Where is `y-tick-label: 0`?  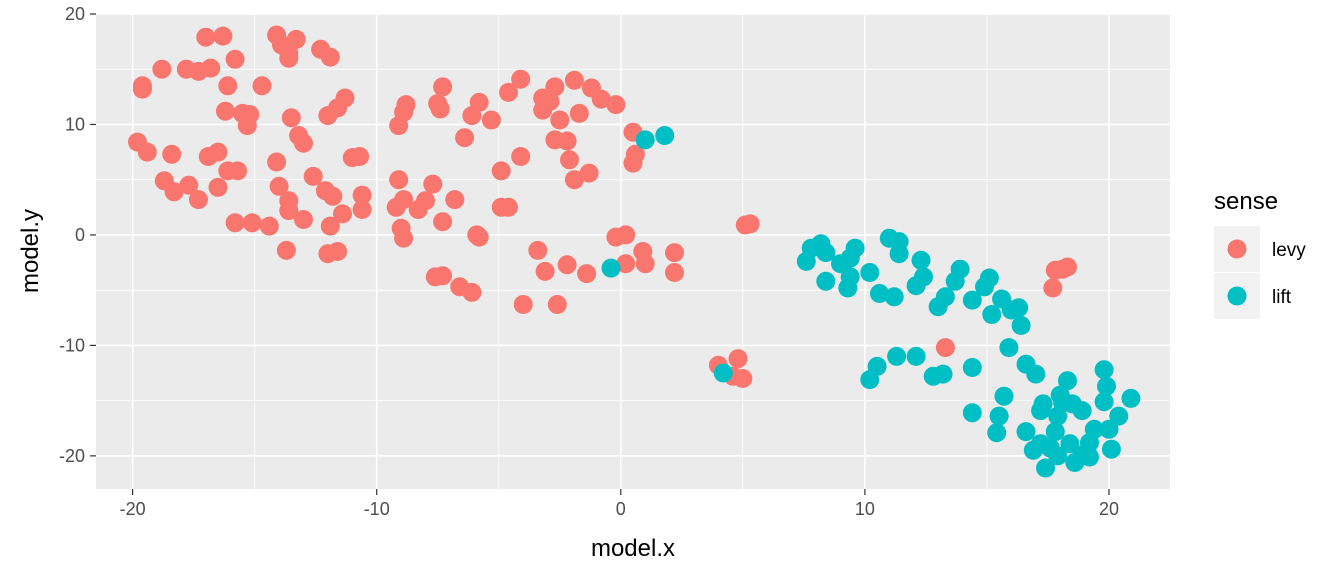
y-tick-label: 0 is located at coordinates (80, 235).